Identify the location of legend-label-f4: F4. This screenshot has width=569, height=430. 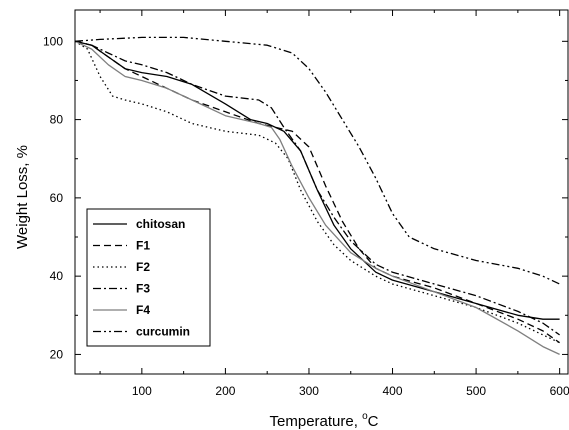
(143, 310).